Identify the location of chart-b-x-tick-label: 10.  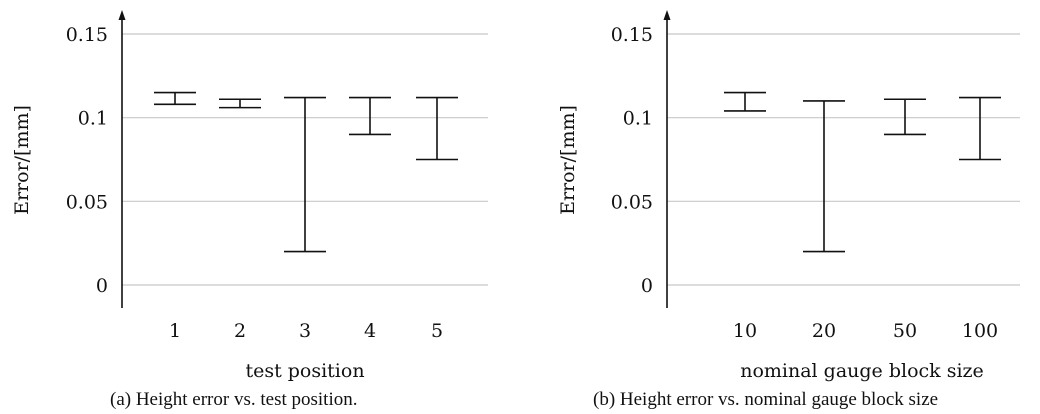
(745, 331).